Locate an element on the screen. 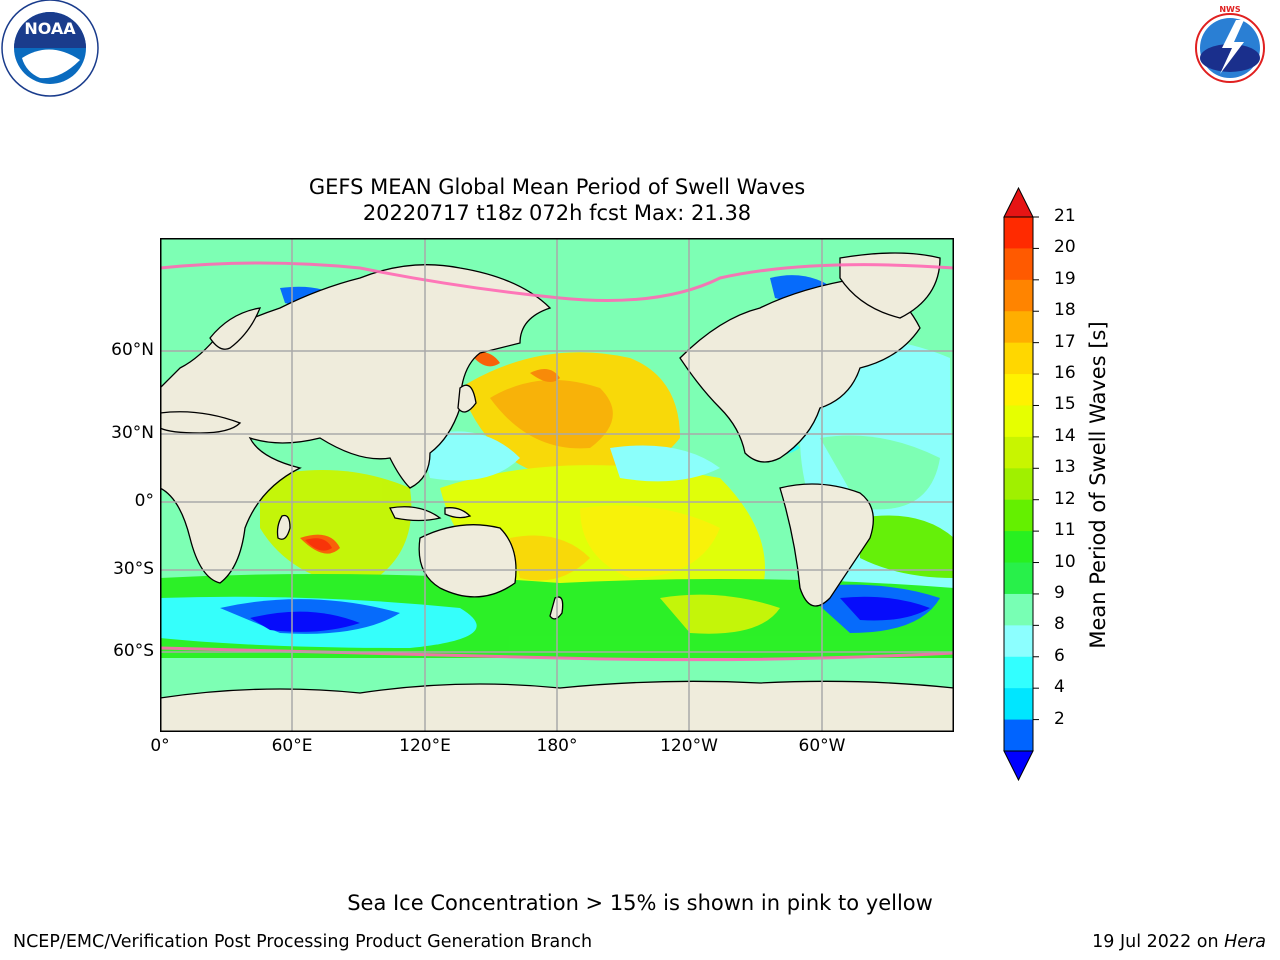  lon-tick-120e: 120°E is located at coordinates (425, 746).